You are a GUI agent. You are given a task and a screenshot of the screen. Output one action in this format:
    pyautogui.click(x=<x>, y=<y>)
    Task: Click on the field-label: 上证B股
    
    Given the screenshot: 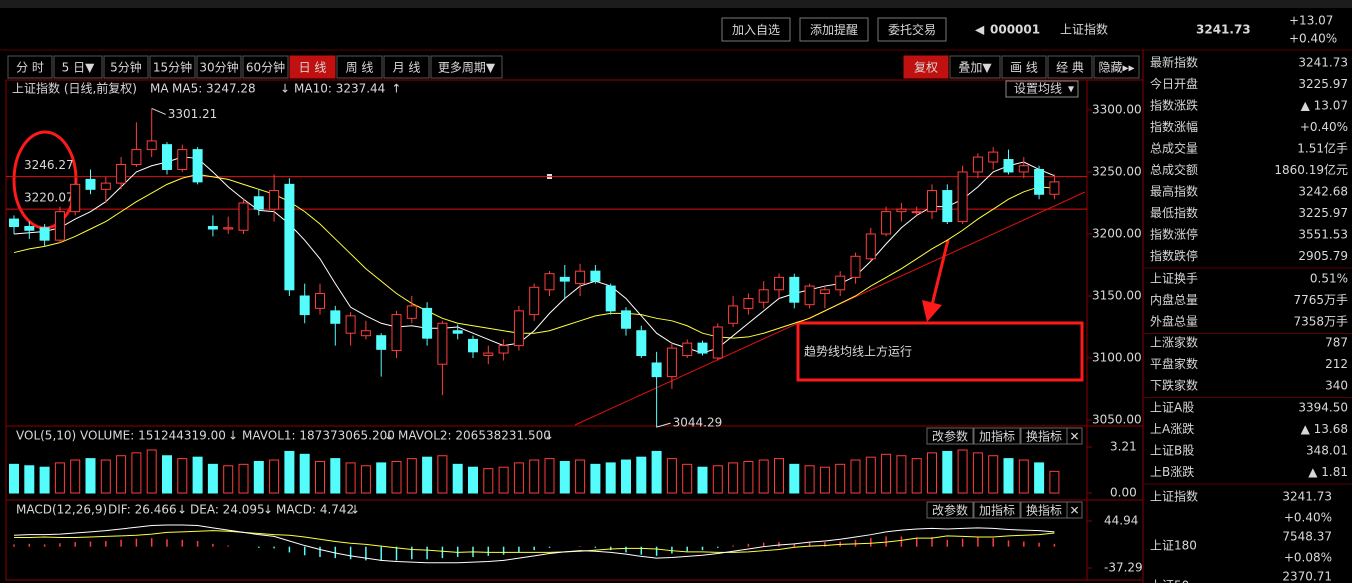 What is the action you would take?
    pyautogui.click(x=1172, y=451)
    